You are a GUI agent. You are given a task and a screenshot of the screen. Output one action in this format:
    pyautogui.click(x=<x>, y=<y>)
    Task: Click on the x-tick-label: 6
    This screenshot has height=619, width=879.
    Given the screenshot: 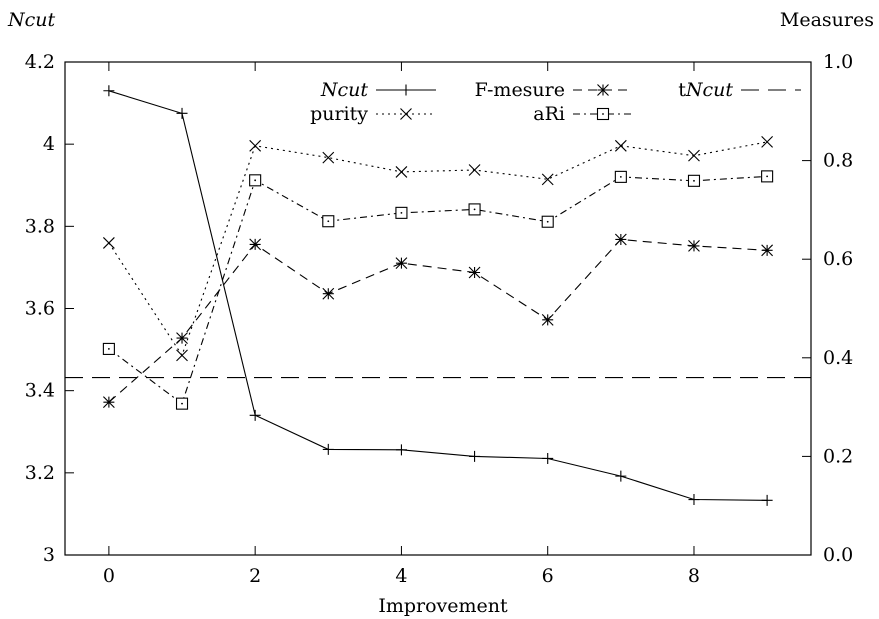 What is the action you would take?
    pyautogui.click(x=548, y=576)
    